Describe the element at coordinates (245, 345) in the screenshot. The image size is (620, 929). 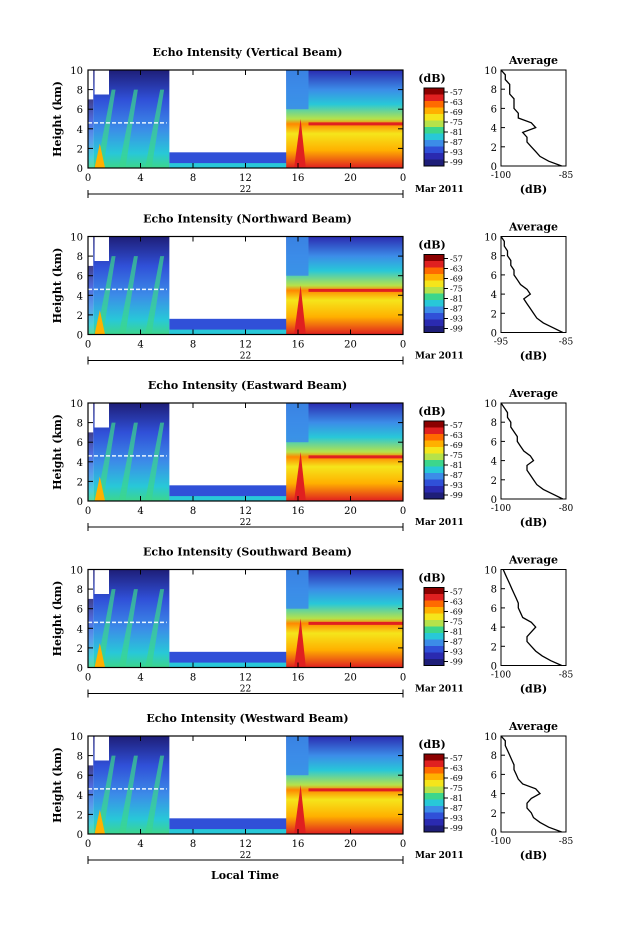
I see `x-tick-label: 12` at that location.